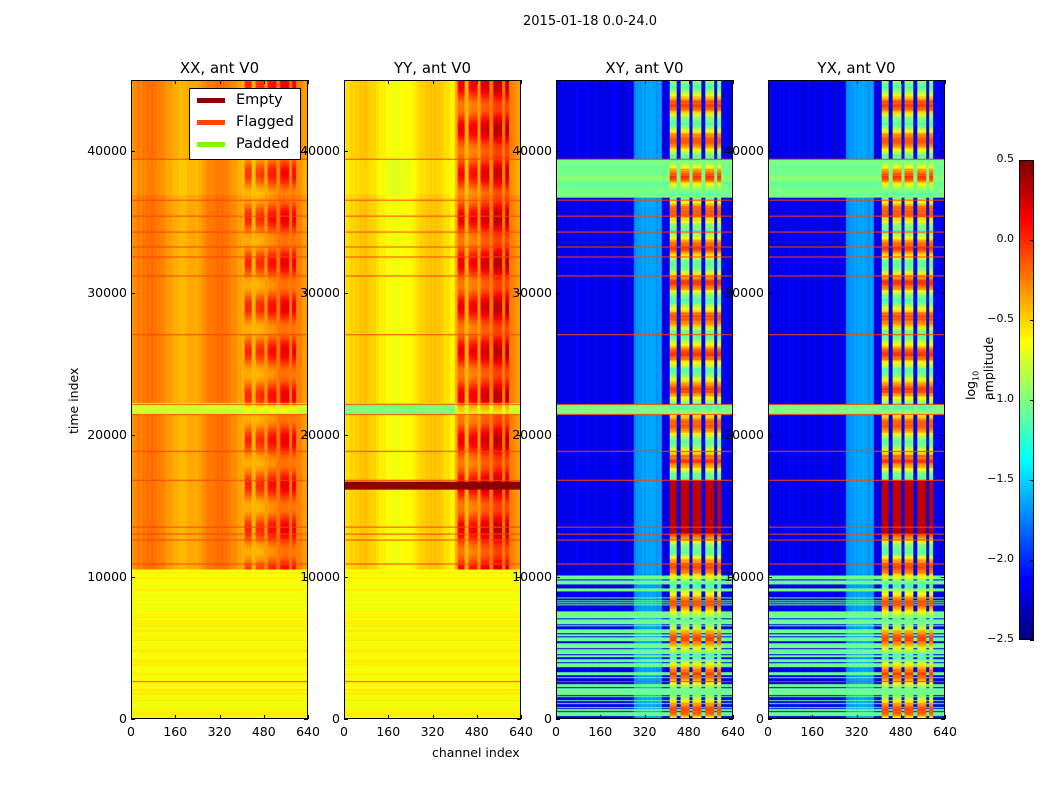 This screenshot has width=1050, height=800. What do you see at coordinates (219, 68) in the screenshot?
I see `panel-title-xx: XX, ant V0` at bounding box center [219, 68].